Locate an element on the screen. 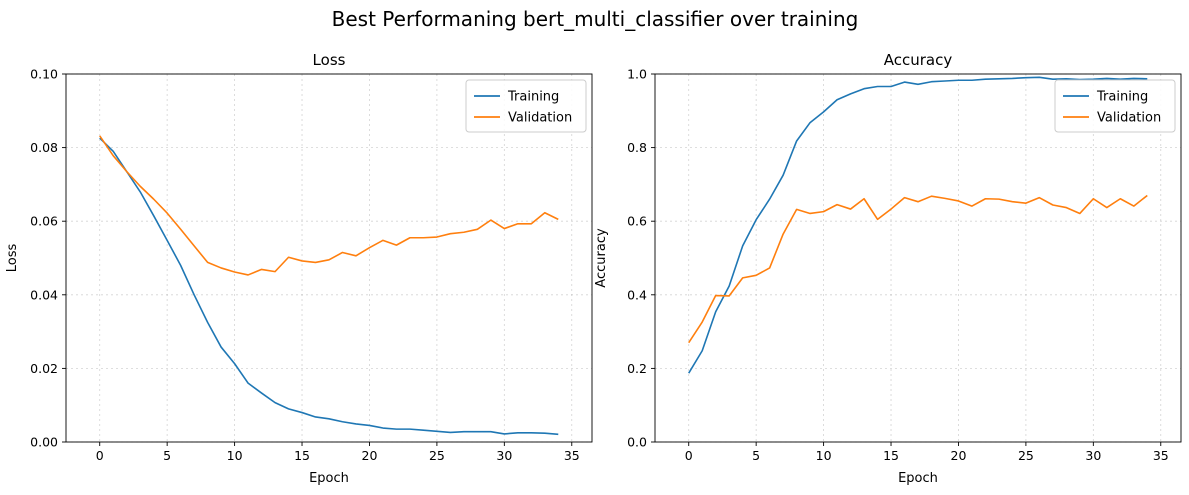 This screenshot has width=1189, height=495. loss-legend-box is located at coordinates (526, 106).